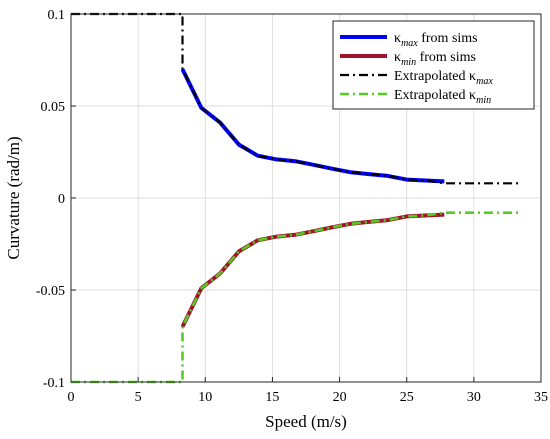 This screenshot has width=550, height=439. I want to click on x-tick-label: 25, so click(407, 397).